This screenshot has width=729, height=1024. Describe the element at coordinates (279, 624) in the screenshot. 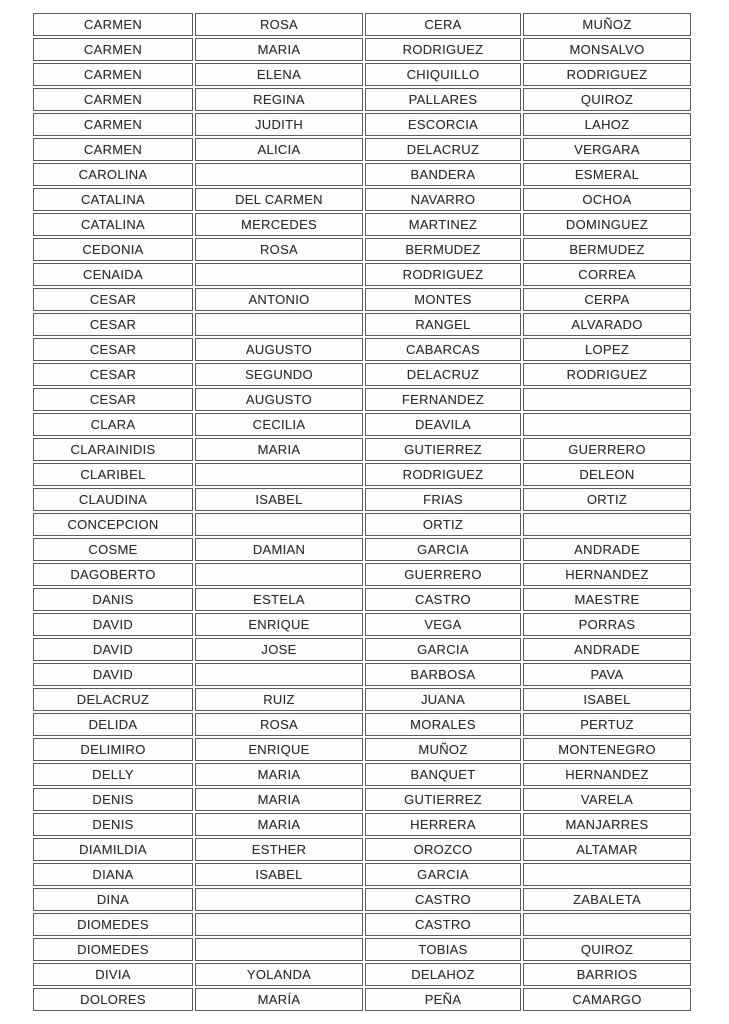

I see `table-cell: ENRIQUE` at that location.